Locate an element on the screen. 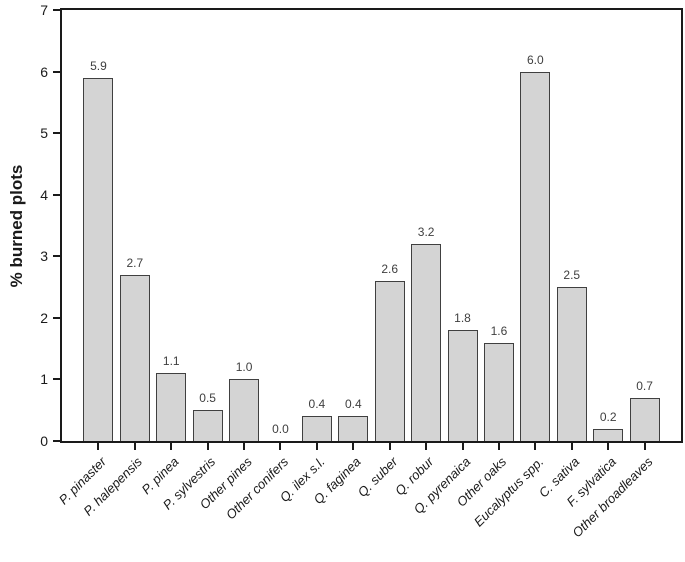 The width and height of the screenshot is (685, 562). bar-value-label: 1.0 is located at coordinates (244, 367).